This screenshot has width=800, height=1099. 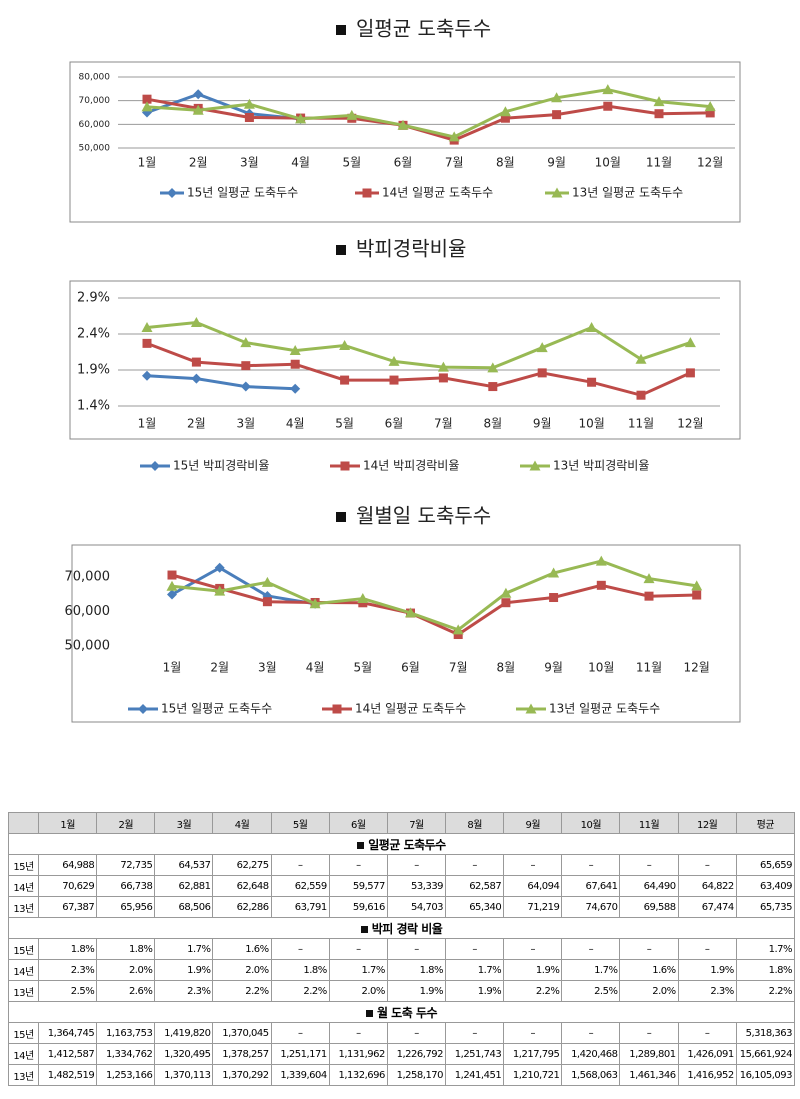 What do you see at coordinates (88, 646) in the screenshot?
I see `y-tick-label: 50,000` at bounding box center [88, 646].